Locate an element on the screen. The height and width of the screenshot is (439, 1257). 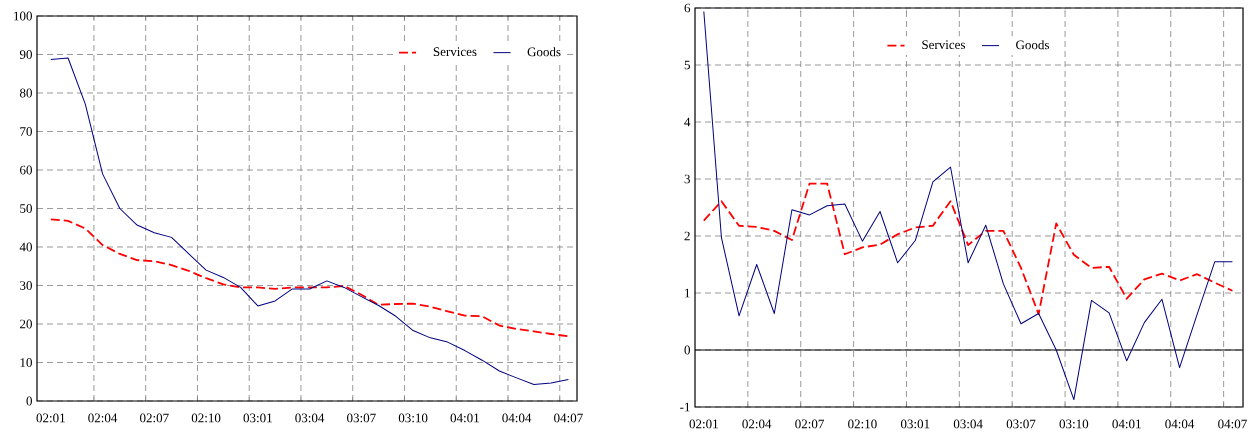
y-tick-label: 2 is located at coordinates (687, 236).